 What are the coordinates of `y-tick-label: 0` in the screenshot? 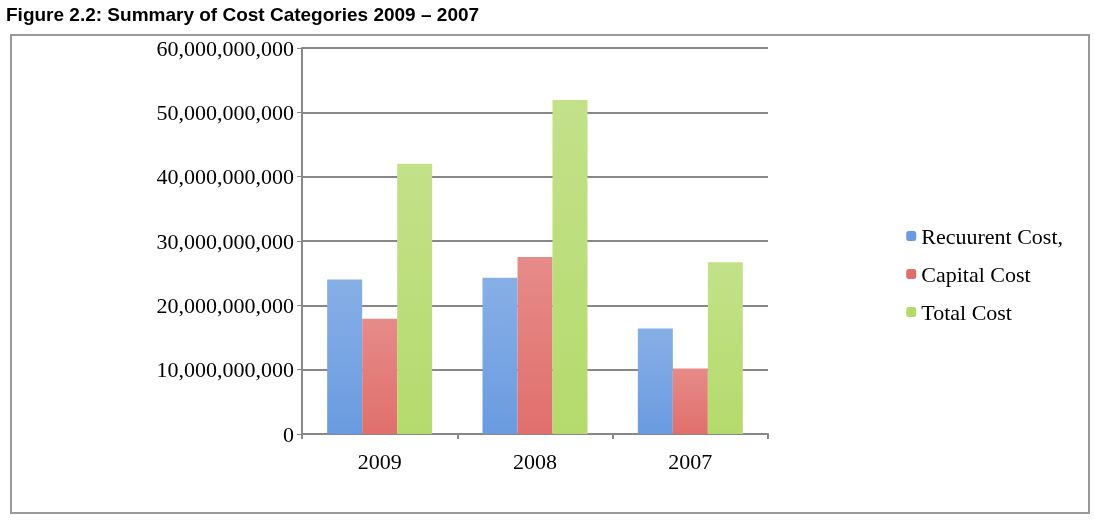 It's located at (288, 434).